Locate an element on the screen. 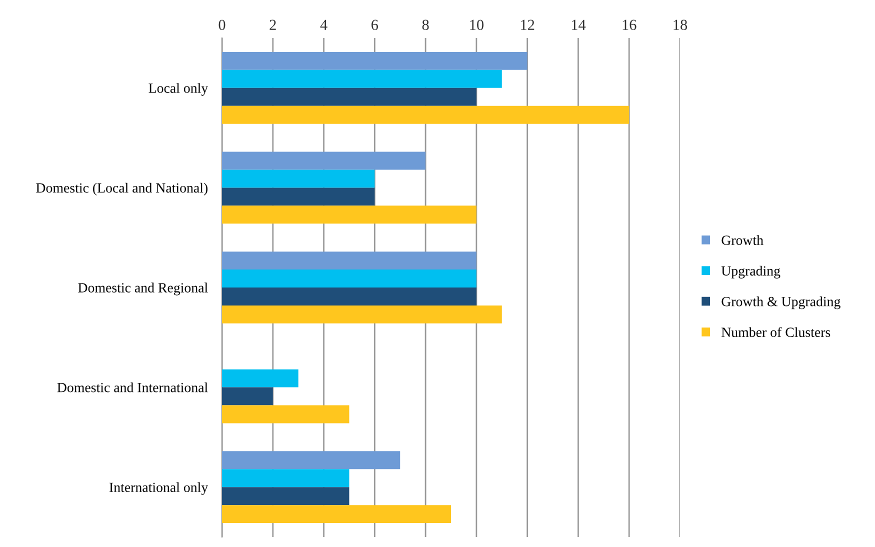 The image size is (875, 547). legend-label: Growth is located at coordinates (743, 240).